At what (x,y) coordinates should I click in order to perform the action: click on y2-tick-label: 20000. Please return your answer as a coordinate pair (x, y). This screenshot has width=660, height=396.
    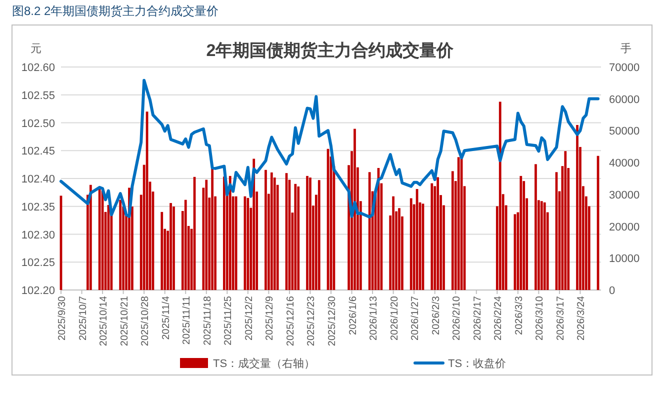
    Looking at the image, I should click on (624, 227).